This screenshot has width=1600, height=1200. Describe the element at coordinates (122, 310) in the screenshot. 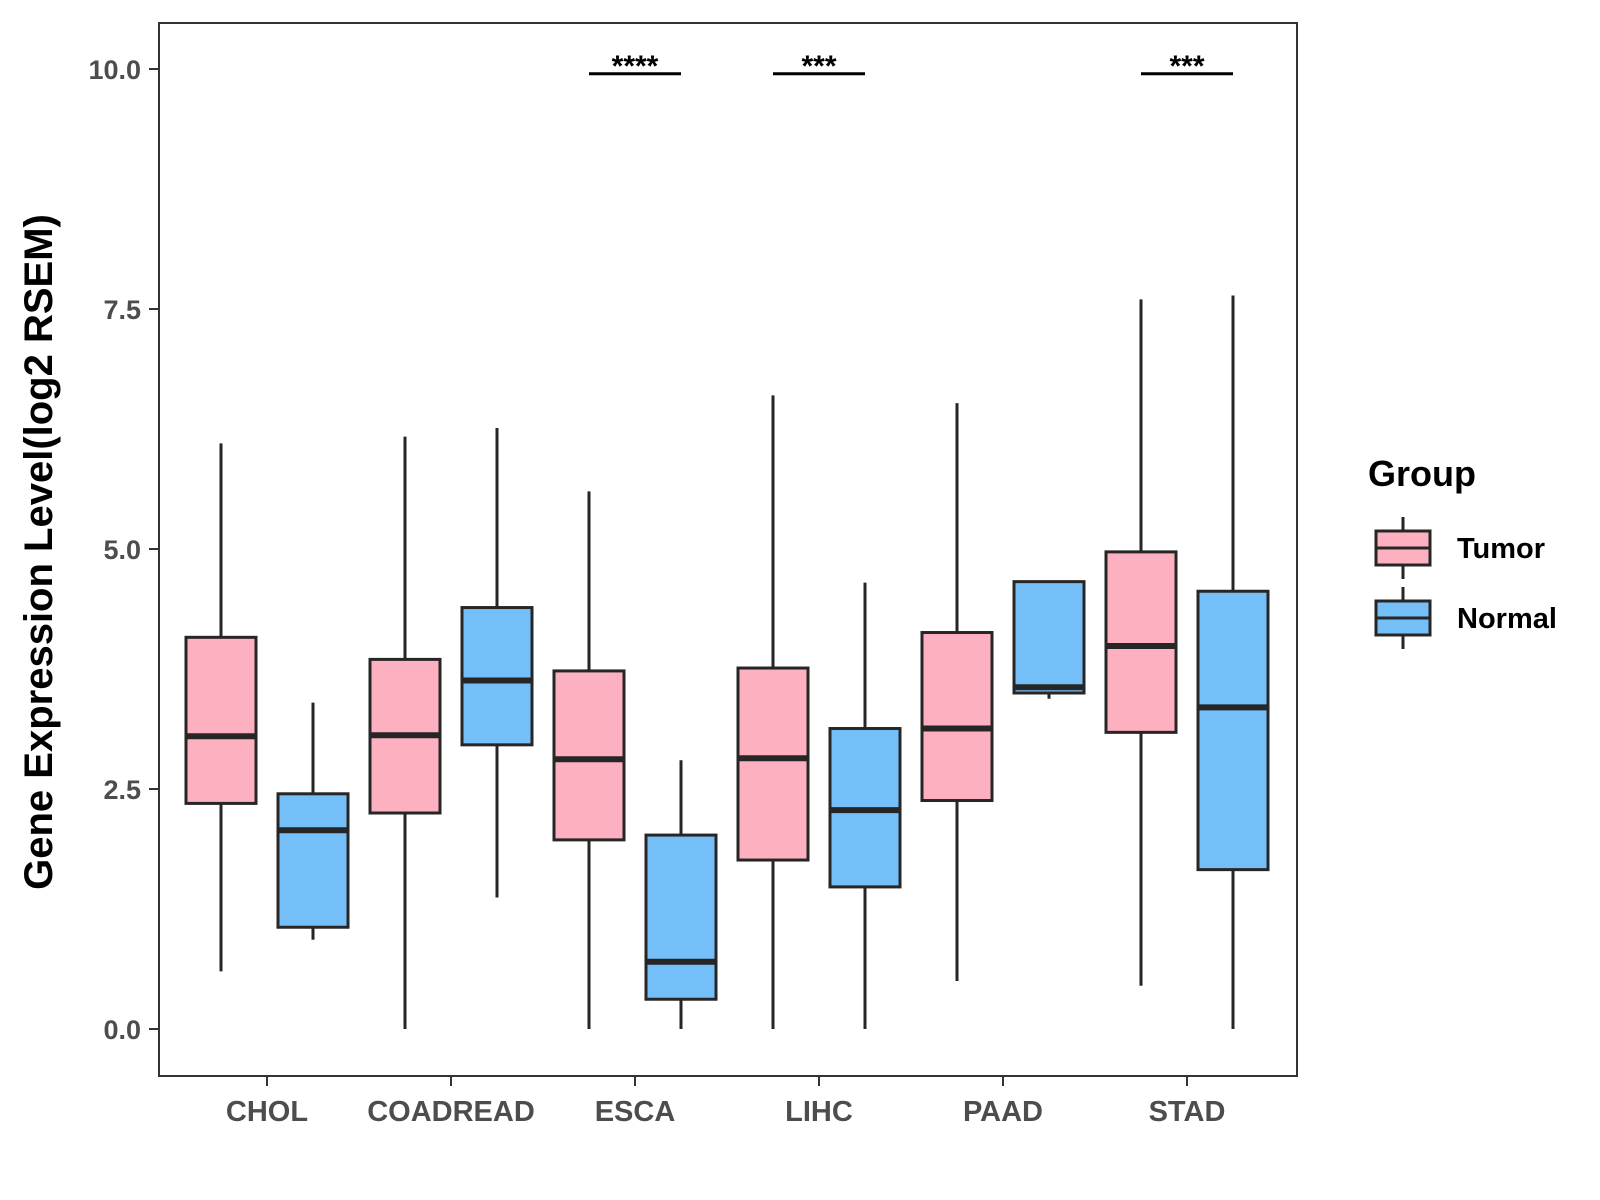

I see `y-tick-label: 7.5` at that location.